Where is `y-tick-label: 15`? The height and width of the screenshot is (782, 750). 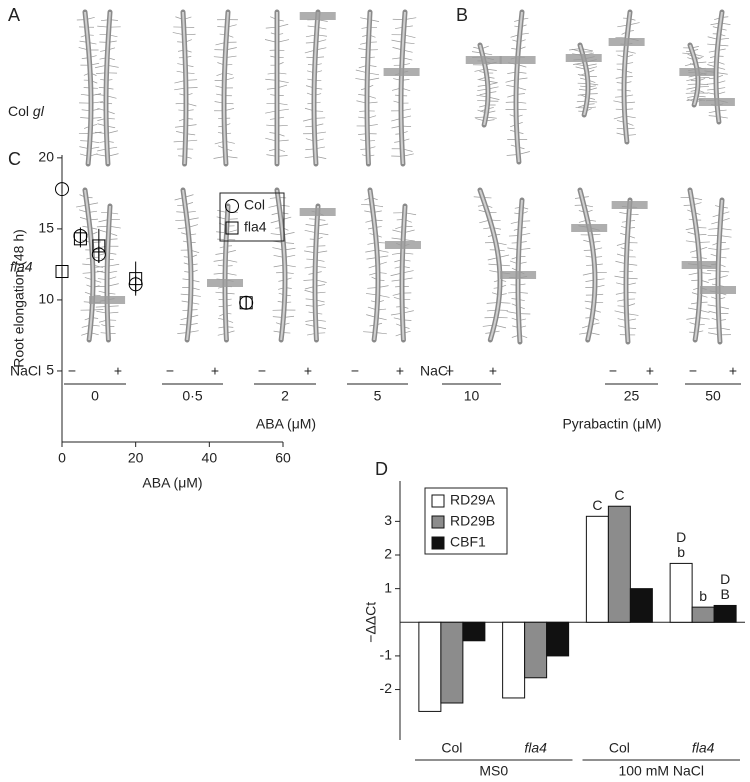
y-tick-label: 15 is located at coordinates (46, 228).